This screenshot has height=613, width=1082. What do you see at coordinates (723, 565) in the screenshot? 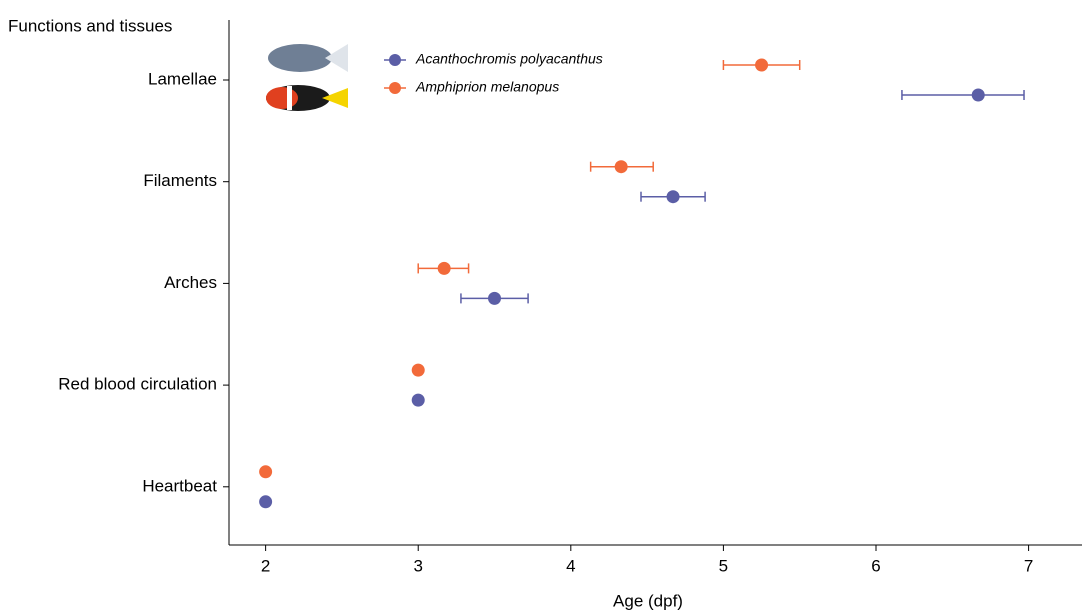
I see `x-tick-label: 5` at bounding box center [723, 565].